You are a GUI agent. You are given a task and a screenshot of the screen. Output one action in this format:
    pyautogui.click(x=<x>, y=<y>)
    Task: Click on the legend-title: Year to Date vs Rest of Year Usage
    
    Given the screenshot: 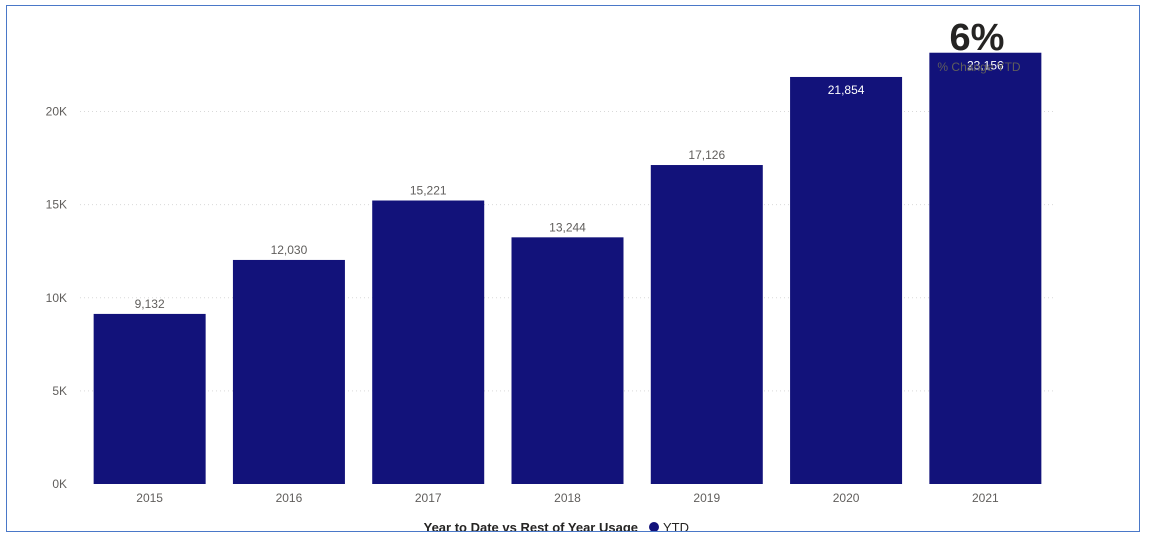 What is the action you would take?
    pyautogui.click(x=531, y=525)
    